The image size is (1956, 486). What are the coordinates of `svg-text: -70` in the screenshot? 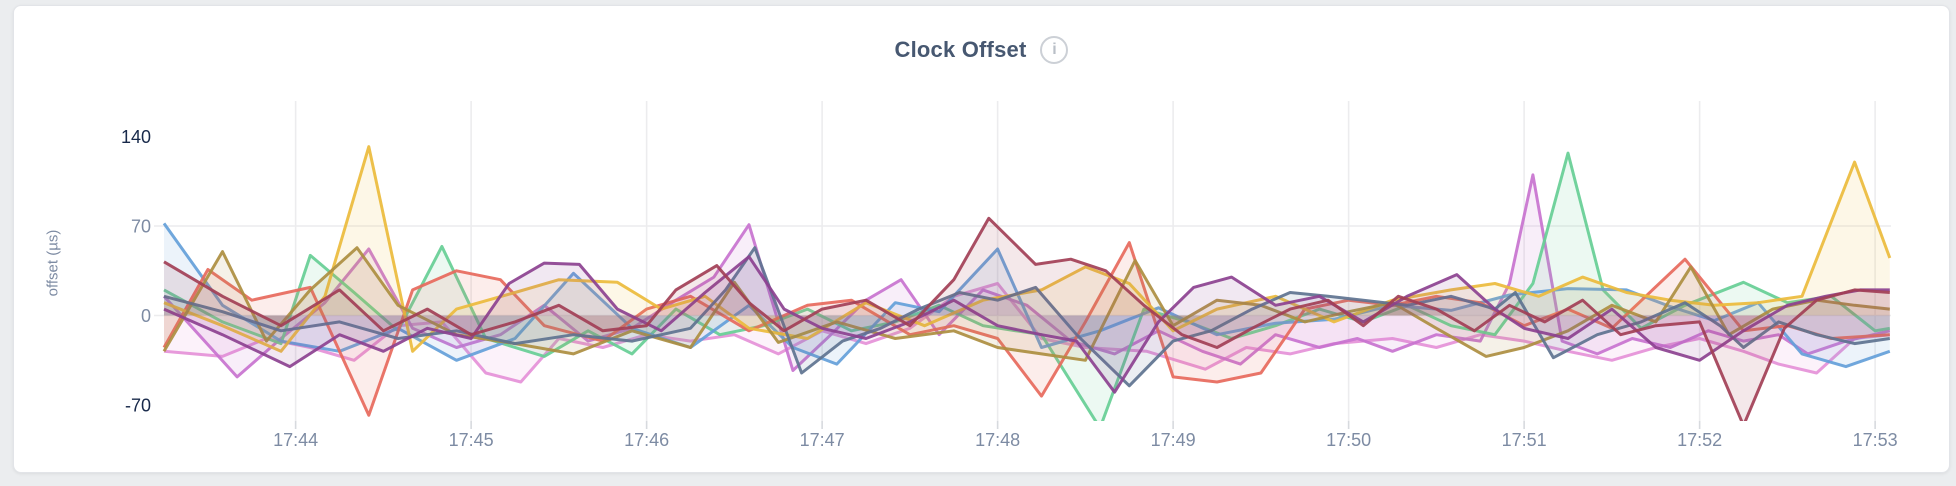 It's located at (138, 406).